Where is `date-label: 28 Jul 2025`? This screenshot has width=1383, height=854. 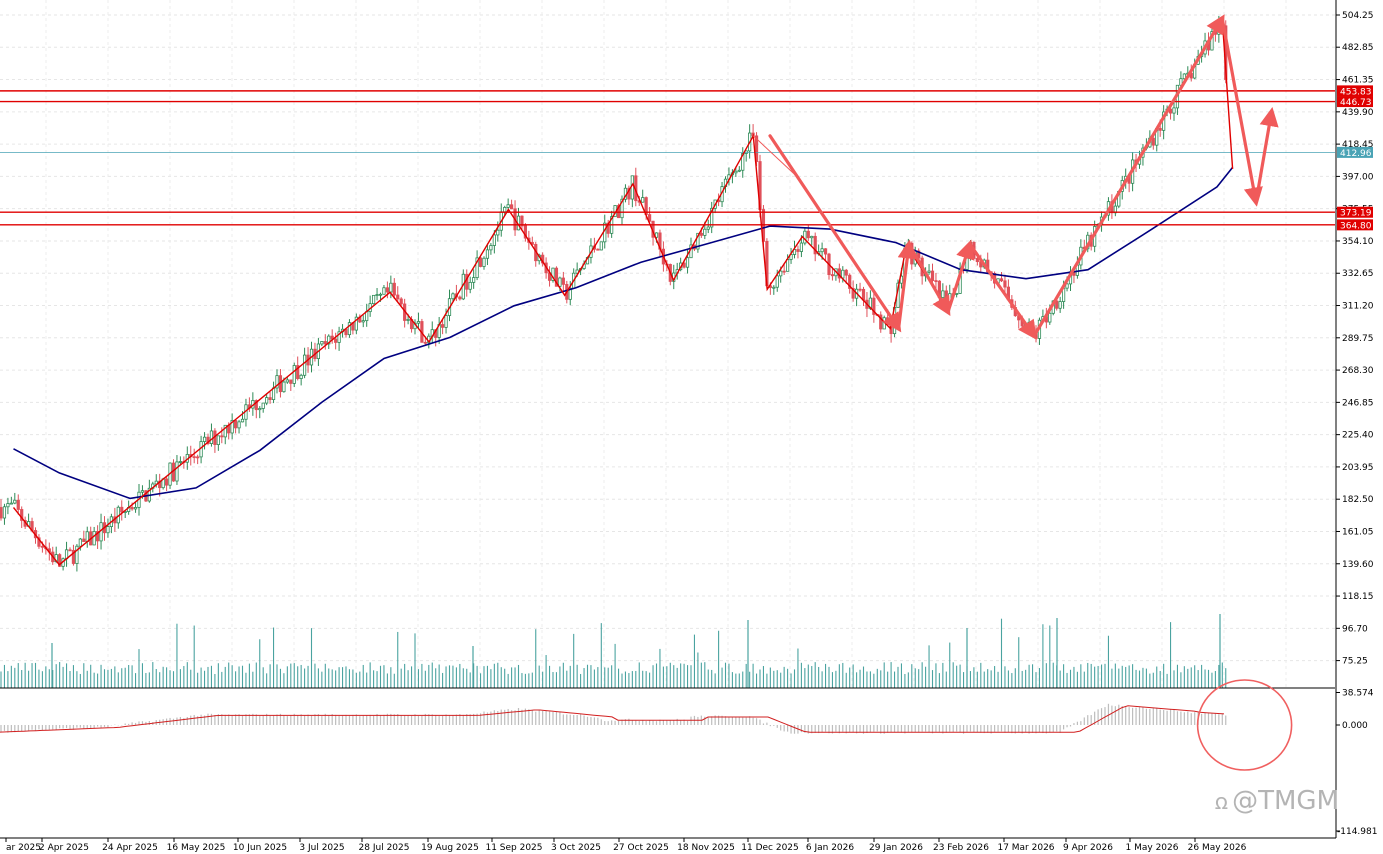
date-label: 28 Jul 2025 is located at coordinates (384, 848).